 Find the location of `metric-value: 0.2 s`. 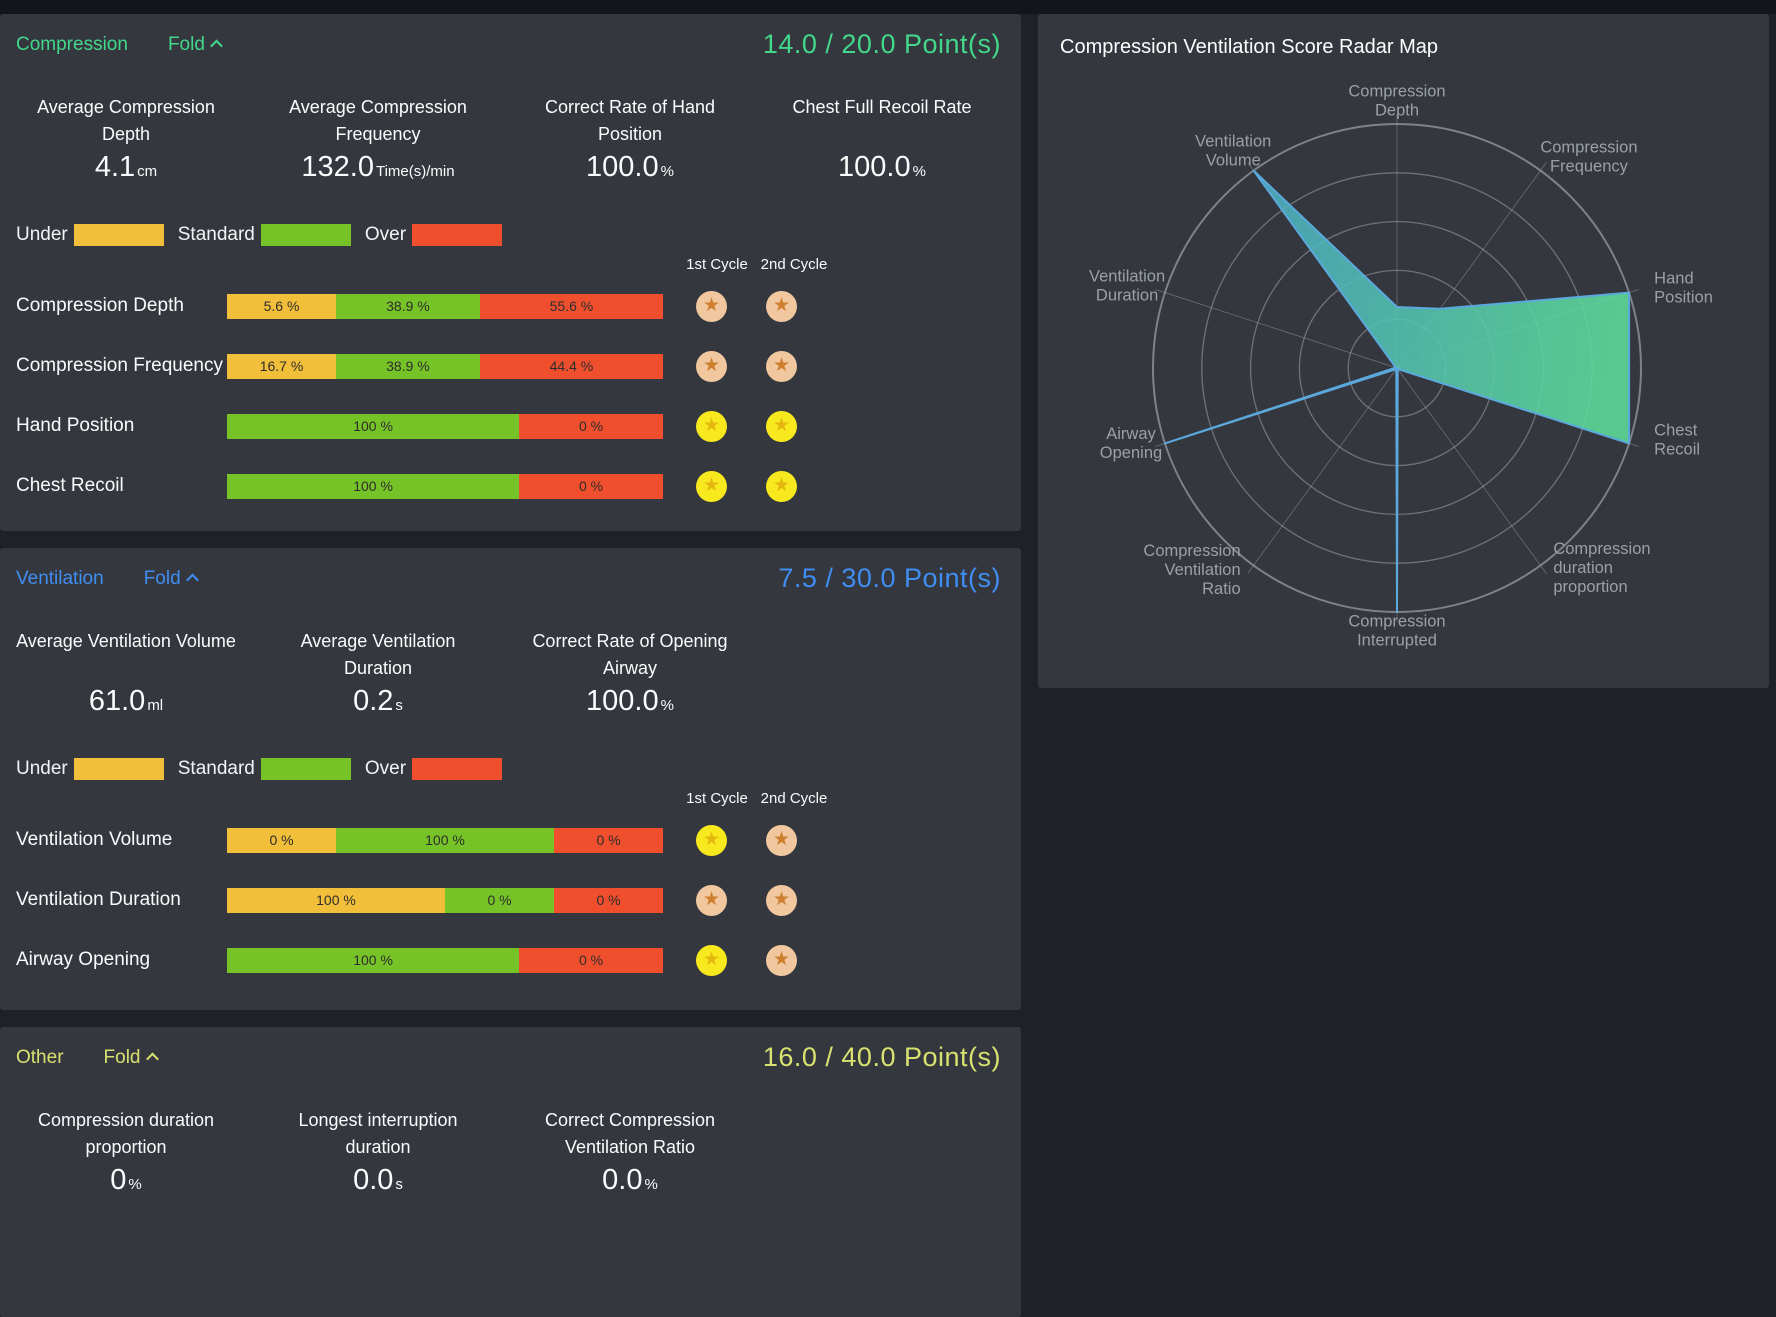

metric-value: 0.2 s is located at coordinates (378, 701).